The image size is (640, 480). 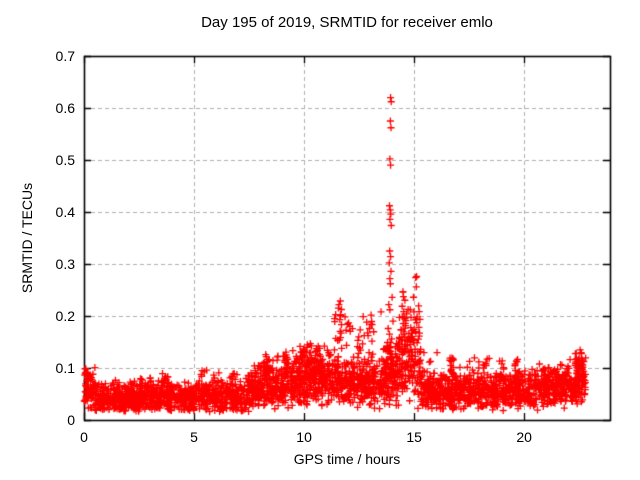 What do you see at coordinates (524, 437) in the screenshot?
I see `x-tick-label: 20` at bounding box center [524, 437].